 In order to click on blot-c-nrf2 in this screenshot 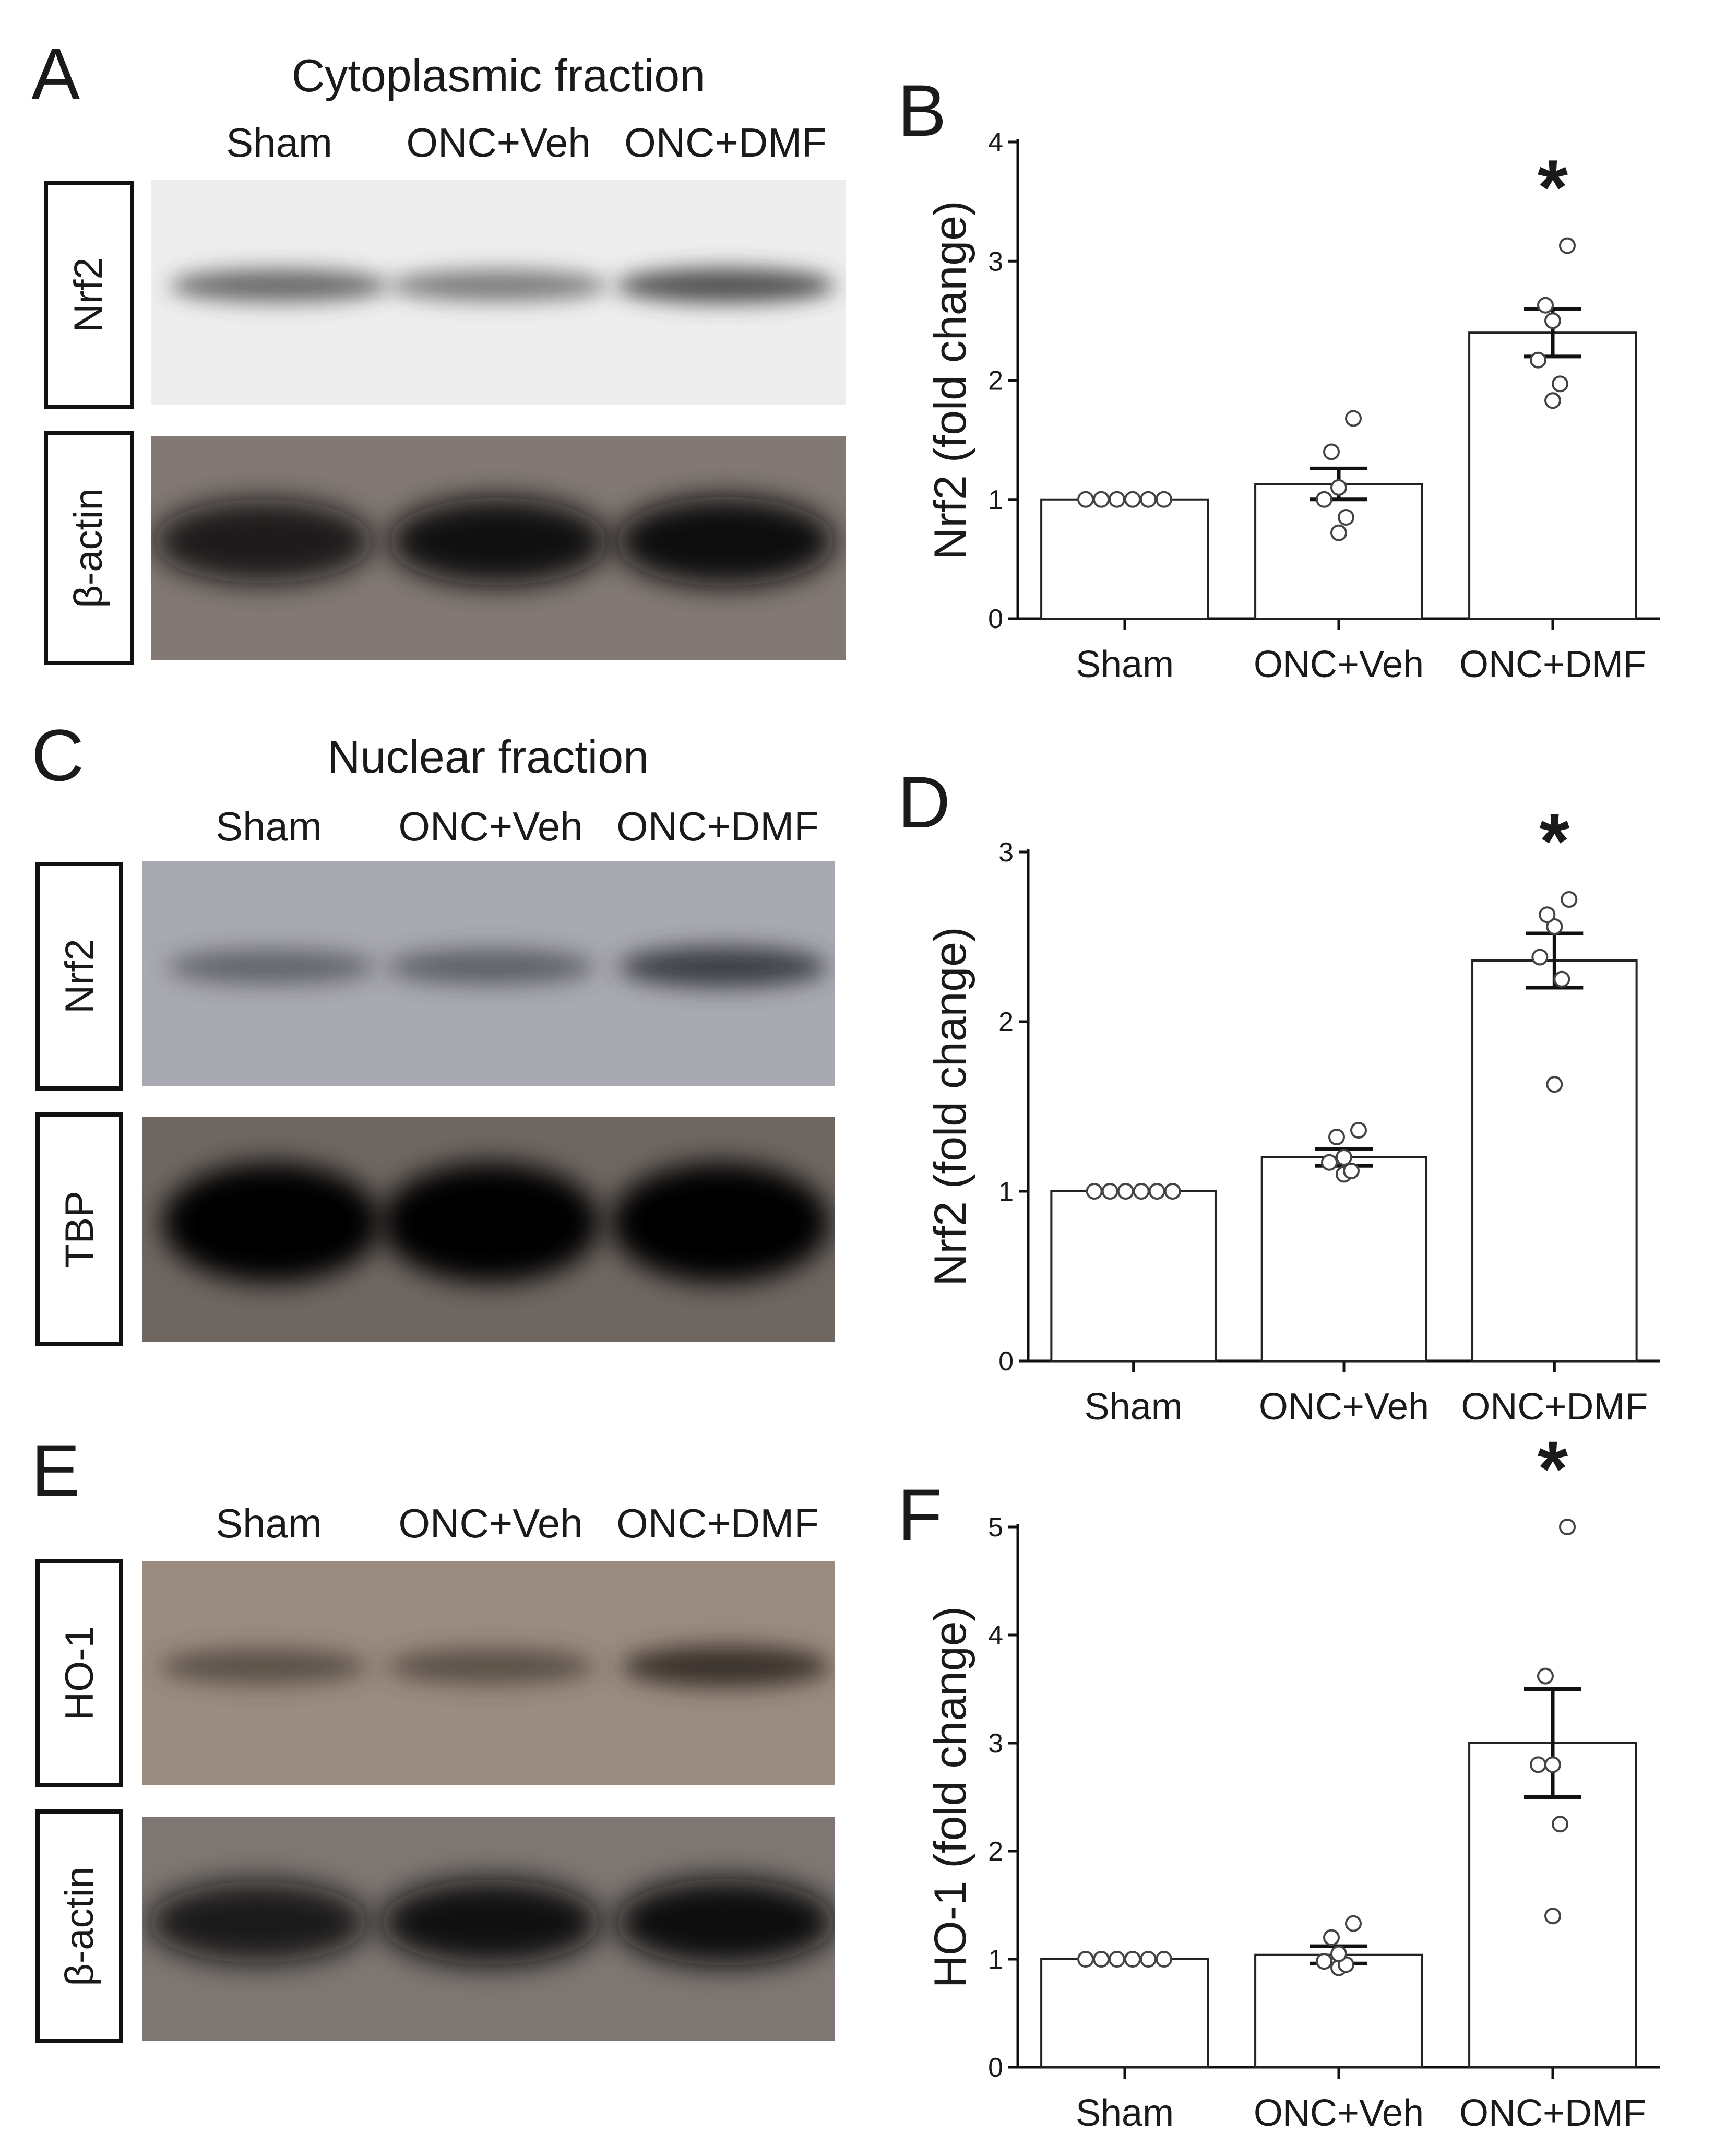, I will do `click(488, 973)`.